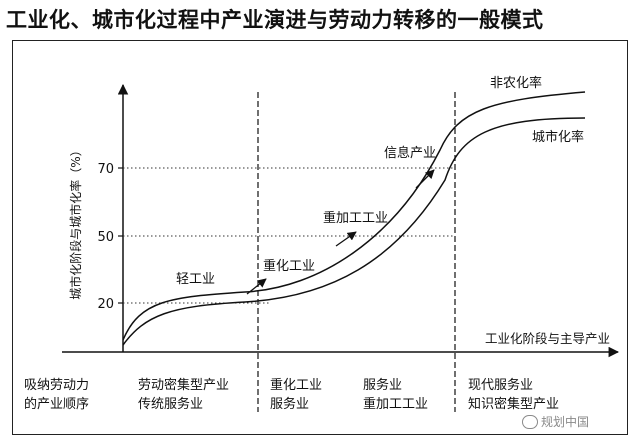  I want to click on y-tick-label-50: 50, so click(105, 237).